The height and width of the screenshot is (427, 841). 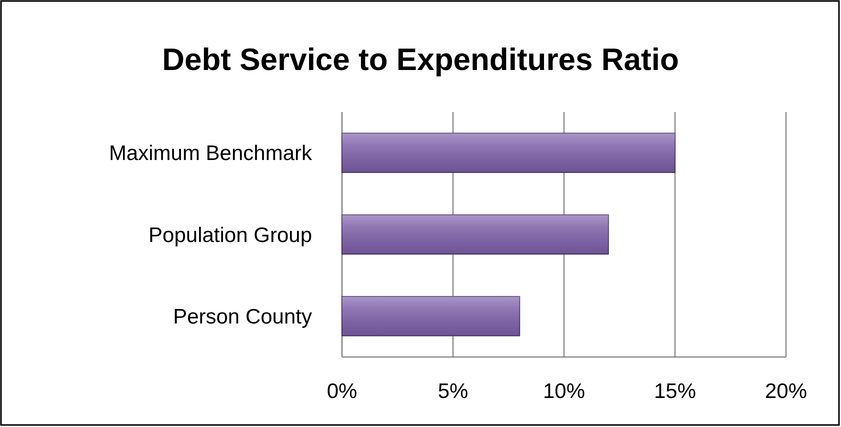 What do you see at coordinates (242, 317) in the screenshot?
I see `y-tick-label: Person County` at bounding box center [242, 317].